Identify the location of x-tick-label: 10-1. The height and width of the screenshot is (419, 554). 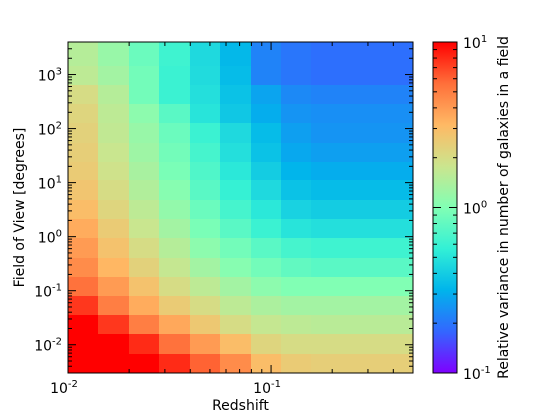
(267, 388).